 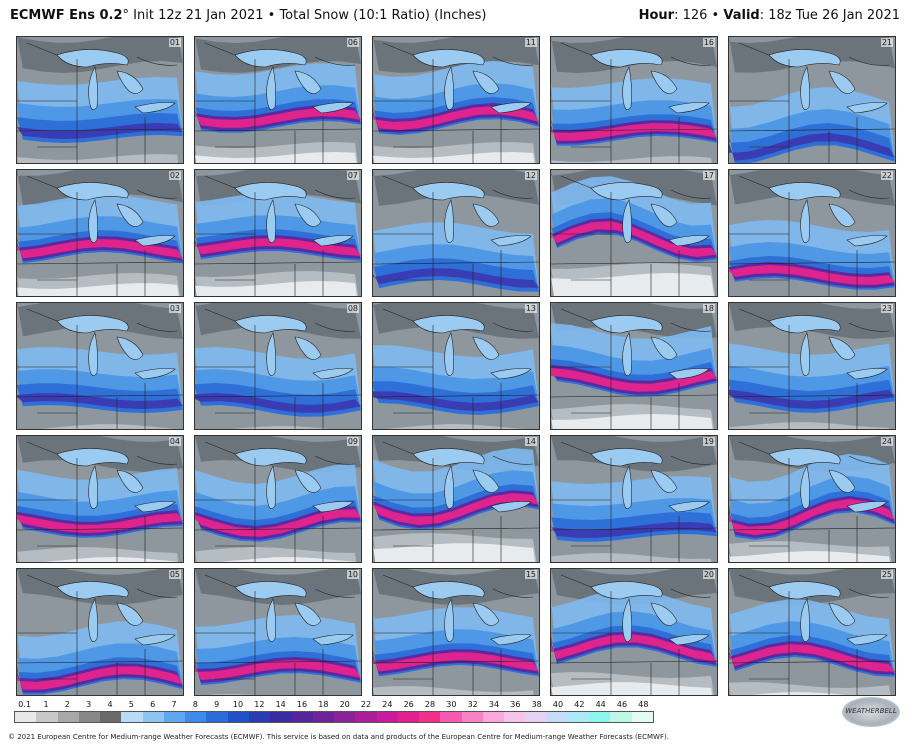 I want to click on member-number: 06, so click(x=352, y=42).